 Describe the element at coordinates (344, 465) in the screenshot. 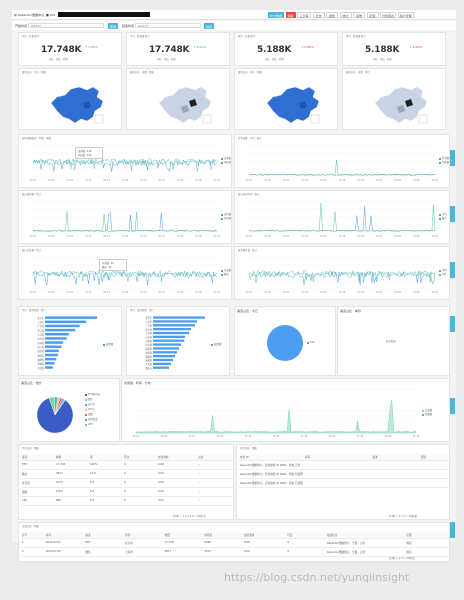

I see `table-row: Kapacitor数据中心 · 异常交易 ID 0001 · 状态 正常` at that location.